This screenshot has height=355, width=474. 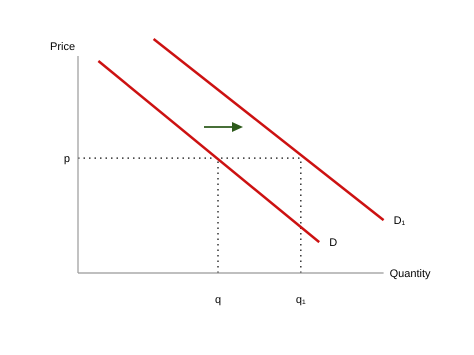 I want to click on x-axis-title: Quantity, so click(x=411, y=274).